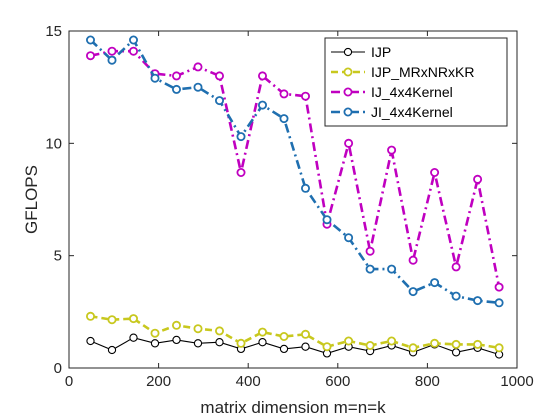 This screenshot has height=420, width=560. What do you see at coordinates (58, 256) in the screenshot?
I see `y-tick-label: 5` at bounding box center [58, 256].